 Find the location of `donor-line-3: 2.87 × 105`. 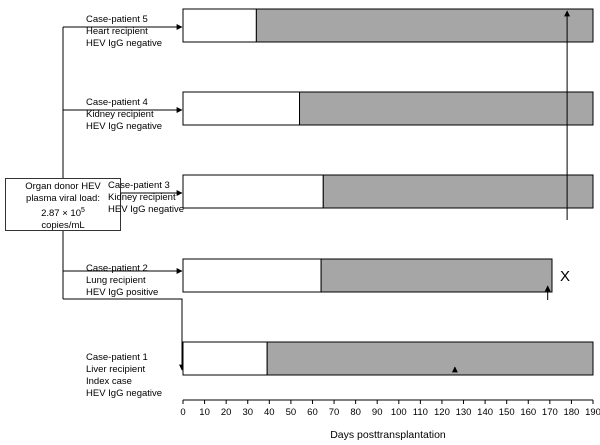

donor-line-3: 2.87 × 105 is located at coordinates (63, 212).